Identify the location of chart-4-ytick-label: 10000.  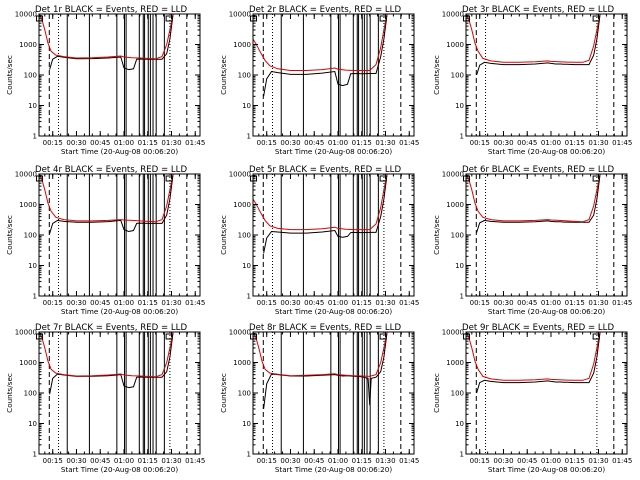
(26, 175).